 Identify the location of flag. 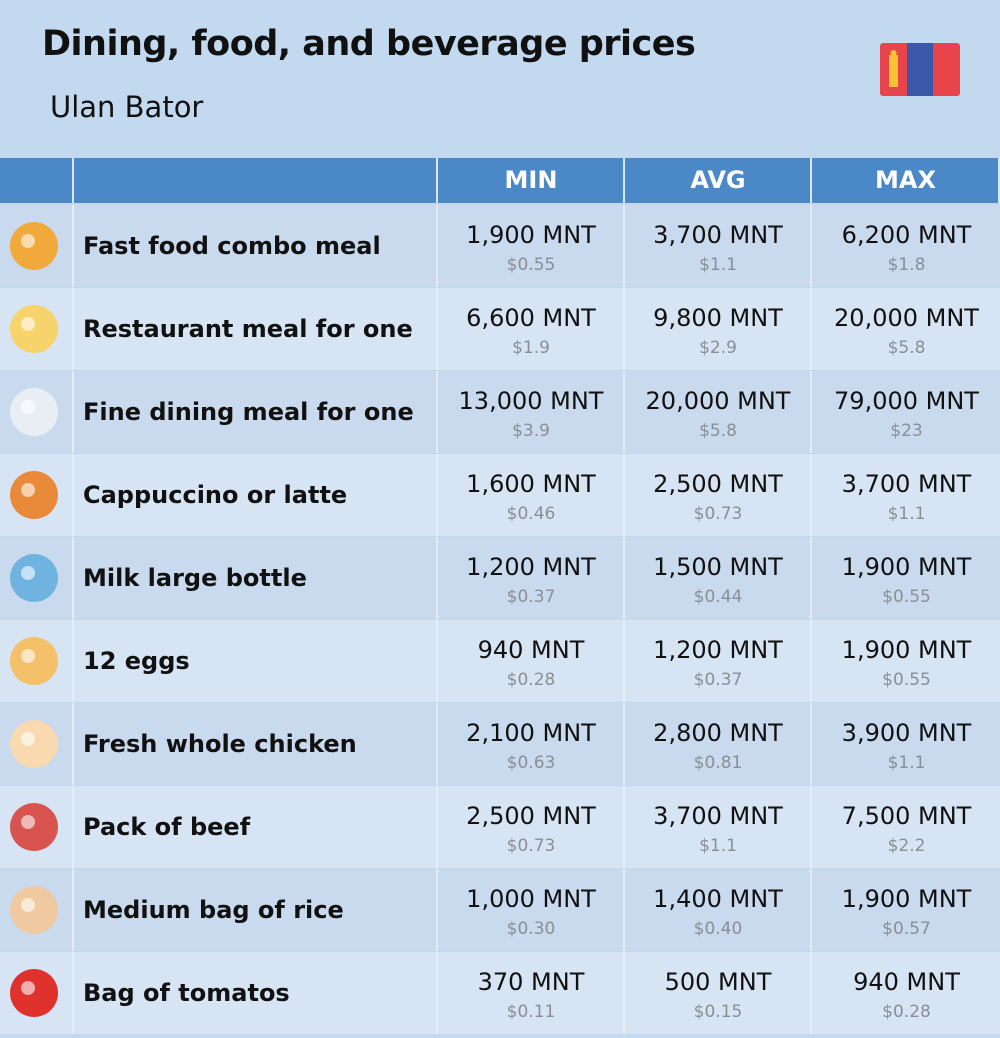
(920, 69).